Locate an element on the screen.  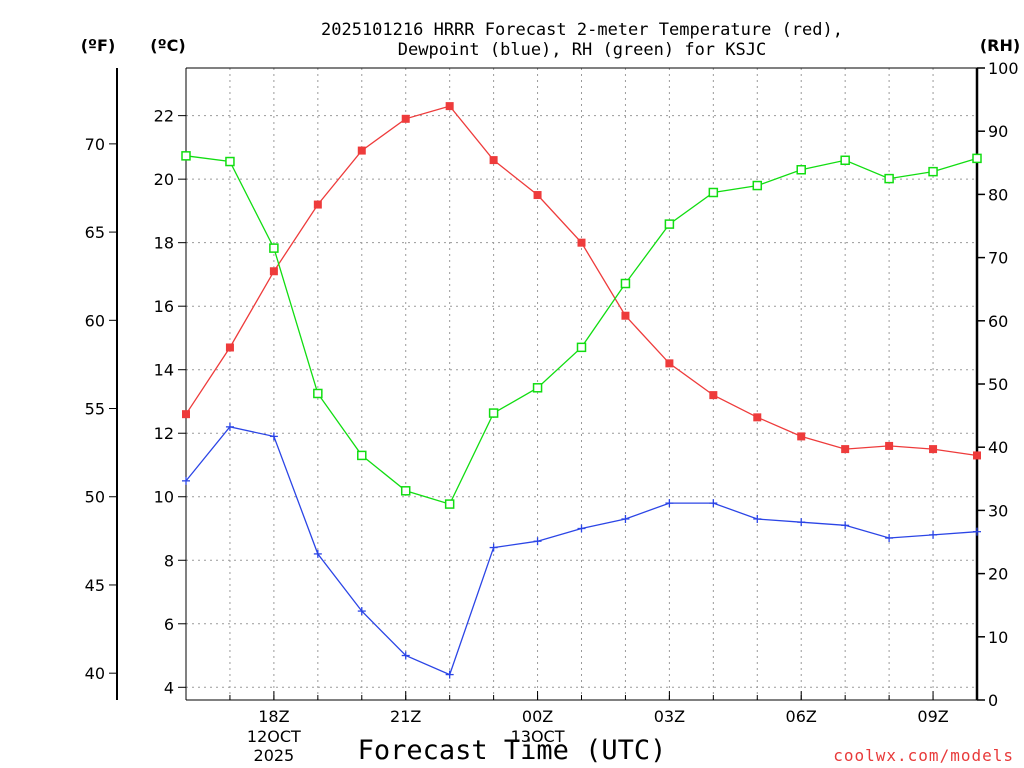
celsius-tick-label: 20 is located at coordinates (164, 179).